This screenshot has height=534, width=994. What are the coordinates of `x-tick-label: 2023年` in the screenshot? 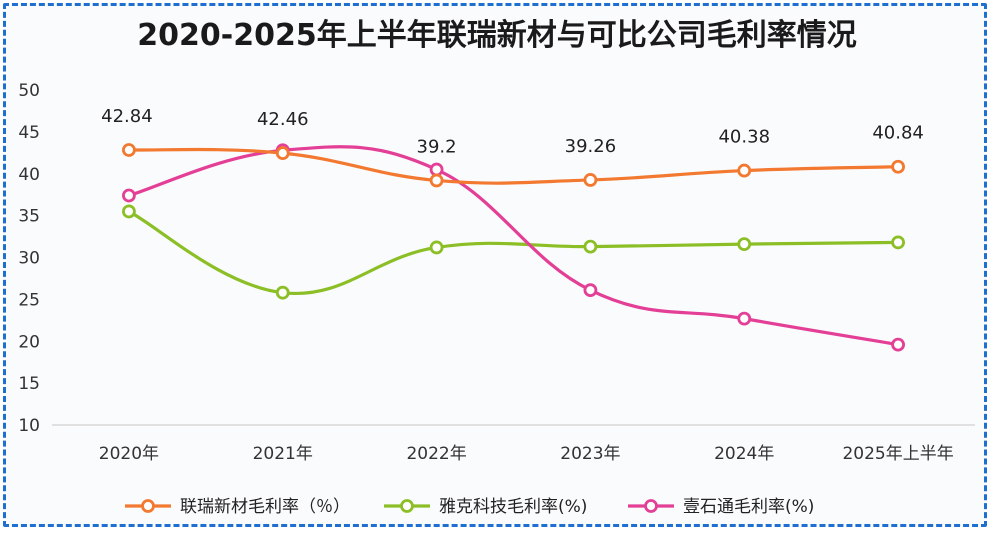 It's located at (590, 454).